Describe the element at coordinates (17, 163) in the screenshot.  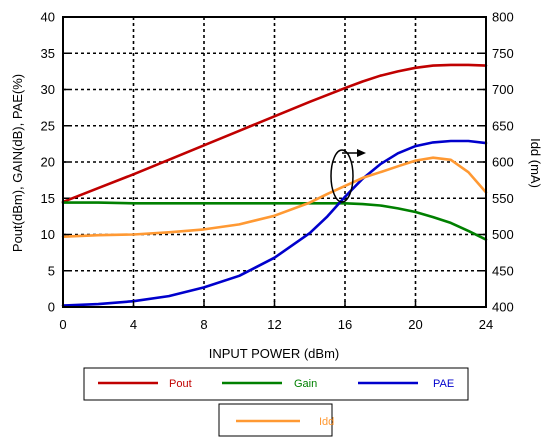
I see `y-axis-title: Pout(dBm), GAIN(dB), PAE(%)` at that location.